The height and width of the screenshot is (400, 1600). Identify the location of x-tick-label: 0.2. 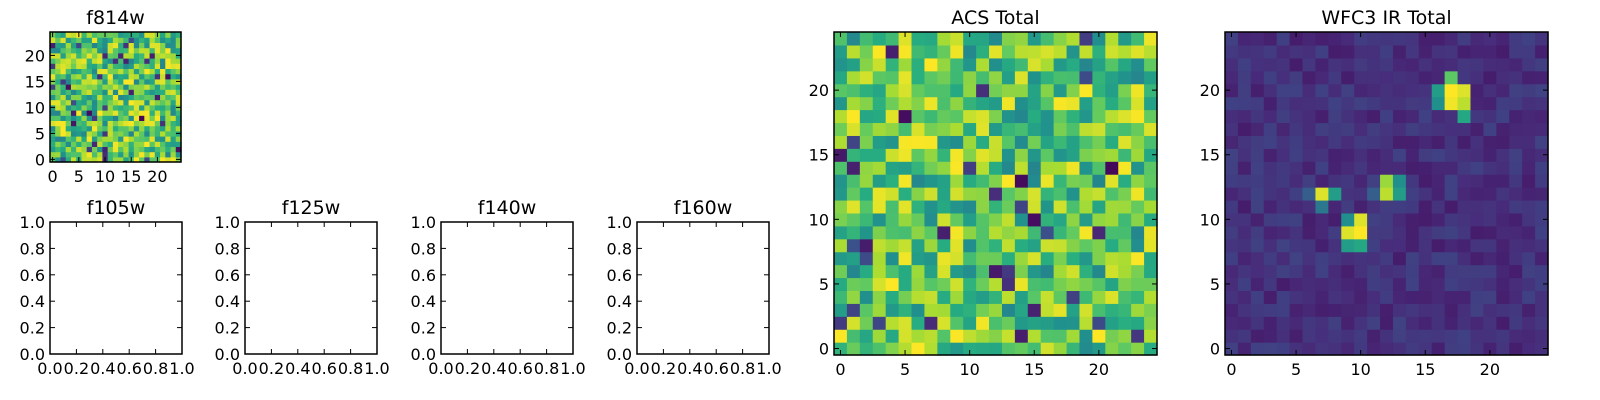
(467, 368).